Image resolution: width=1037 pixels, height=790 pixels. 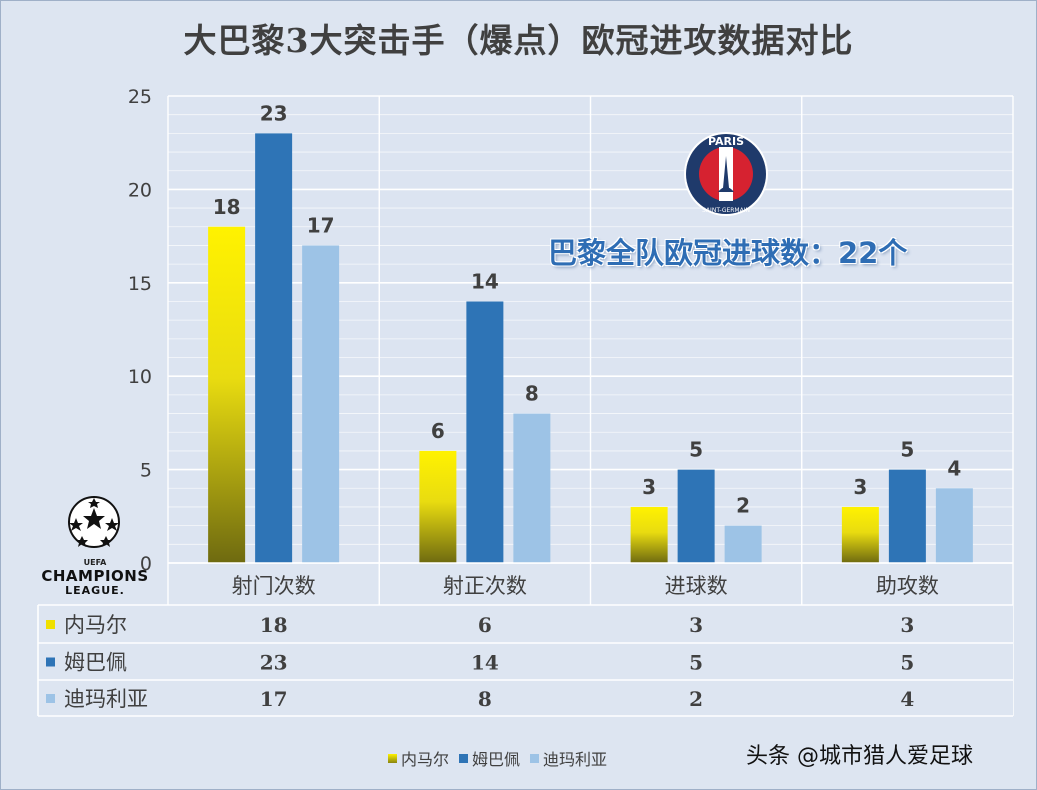 What do you see at coordinates (274, 699) in the screenshot?
I see `table-cell: 17` at bounding box center [274, 699].